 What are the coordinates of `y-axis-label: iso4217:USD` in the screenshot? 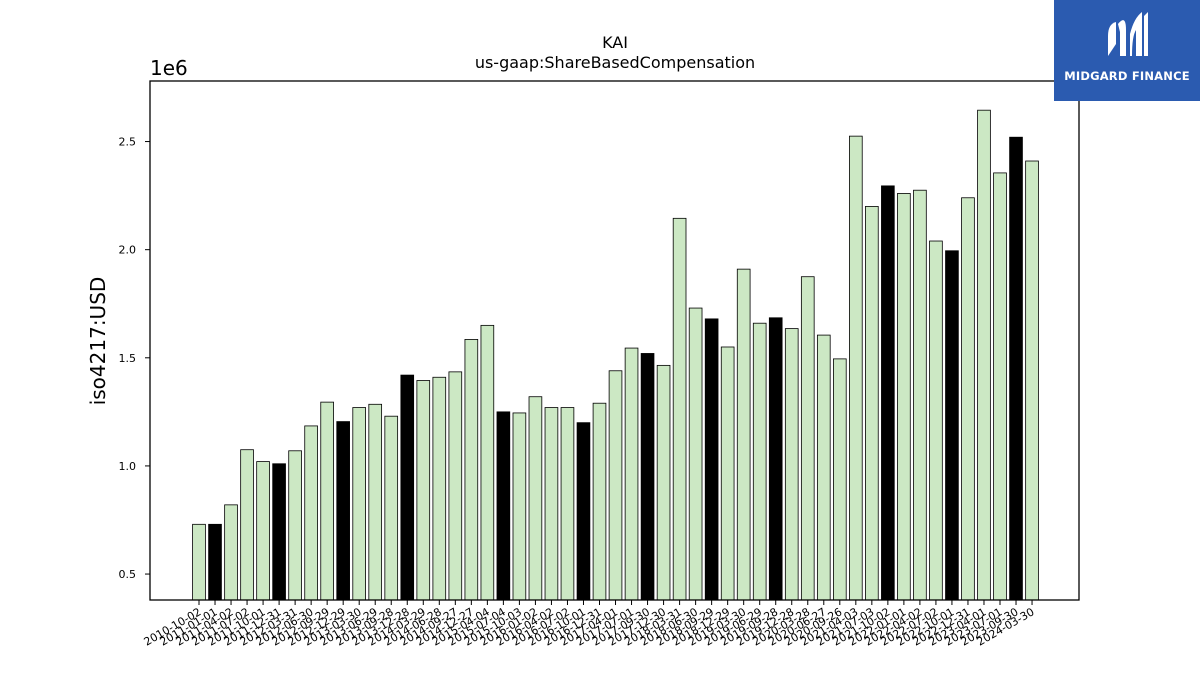 It's located at (98, 341).